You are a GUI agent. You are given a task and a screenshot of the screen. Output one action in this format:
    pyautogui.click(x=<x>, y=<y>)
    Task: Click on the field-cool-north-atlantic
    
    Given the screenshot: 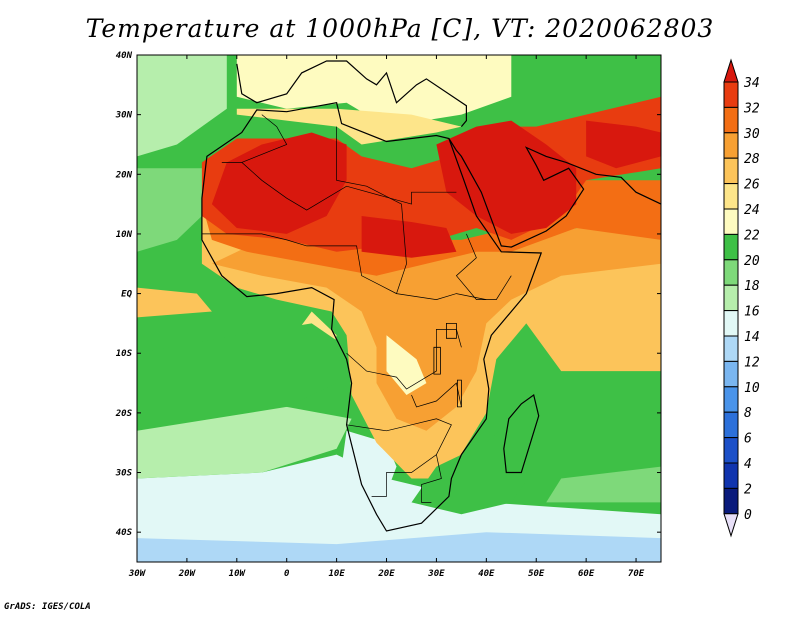 What is the action you would take?
    pyautogui.click(x=182, y=106)
    